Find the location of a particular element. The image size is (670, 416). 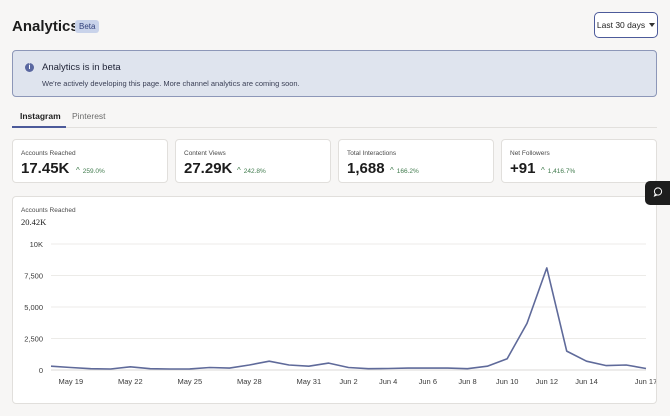

stat-delta: ^ 242.8% is located at coordinates (251, 170).